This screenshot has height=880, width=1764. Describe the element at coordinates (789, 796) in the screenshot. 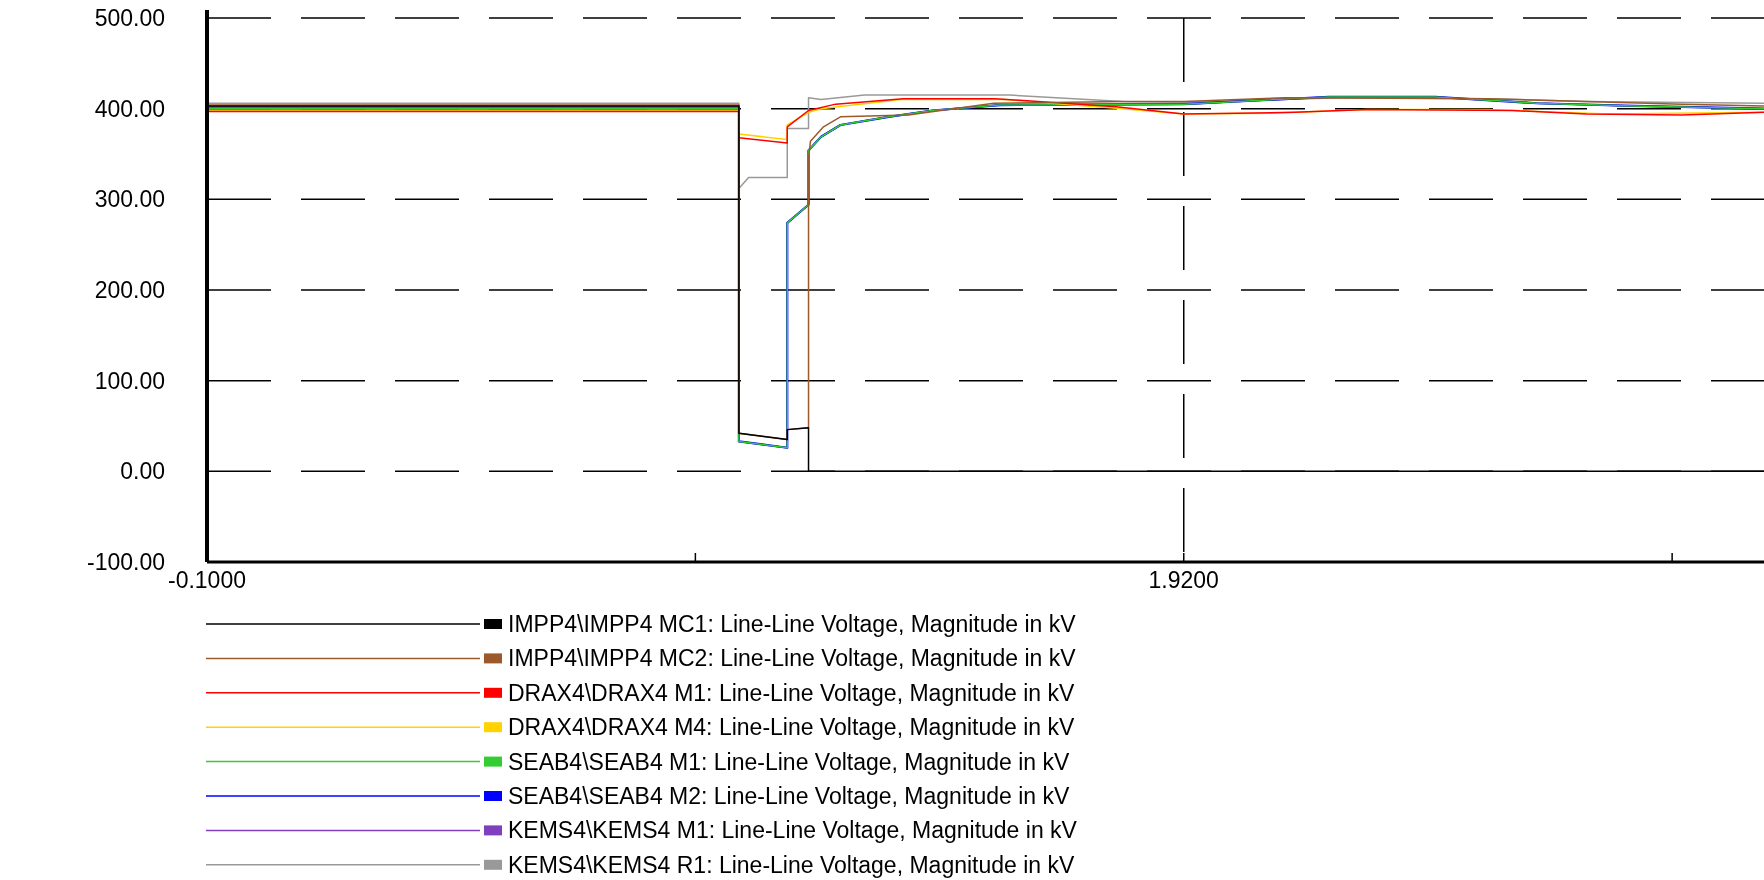

I see `legend-label: SEAB4\SEAB4 M2: Line-Line Voltage, Magnitude in kV` at that location.